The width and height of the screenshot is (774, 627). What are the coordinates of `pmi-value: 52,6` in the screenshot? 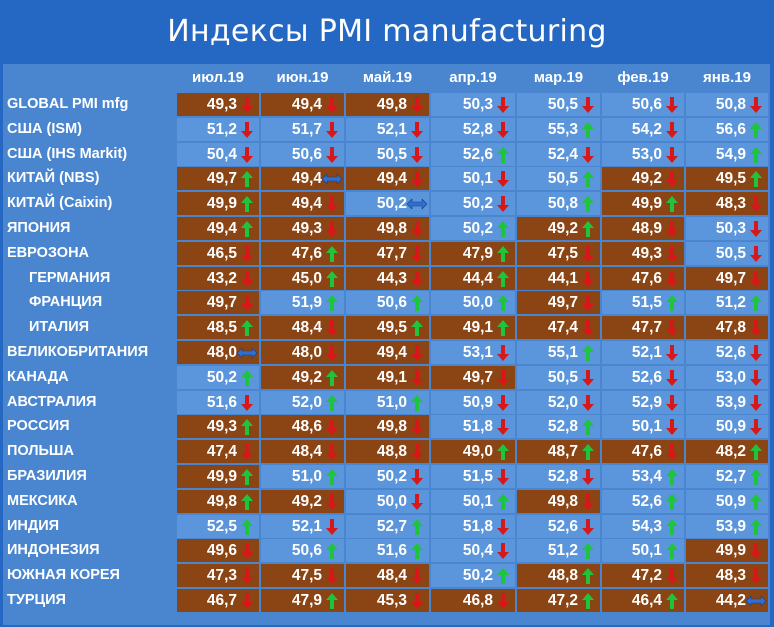 It's located at (562, 526).